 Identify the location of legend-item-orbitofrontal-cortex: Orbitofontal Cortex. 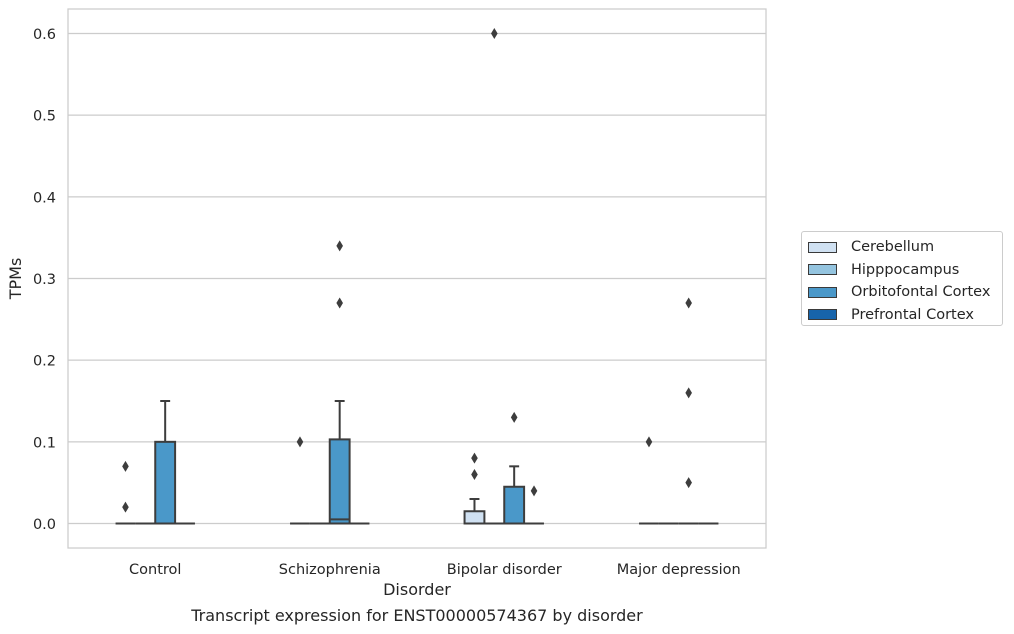
(905, 292).